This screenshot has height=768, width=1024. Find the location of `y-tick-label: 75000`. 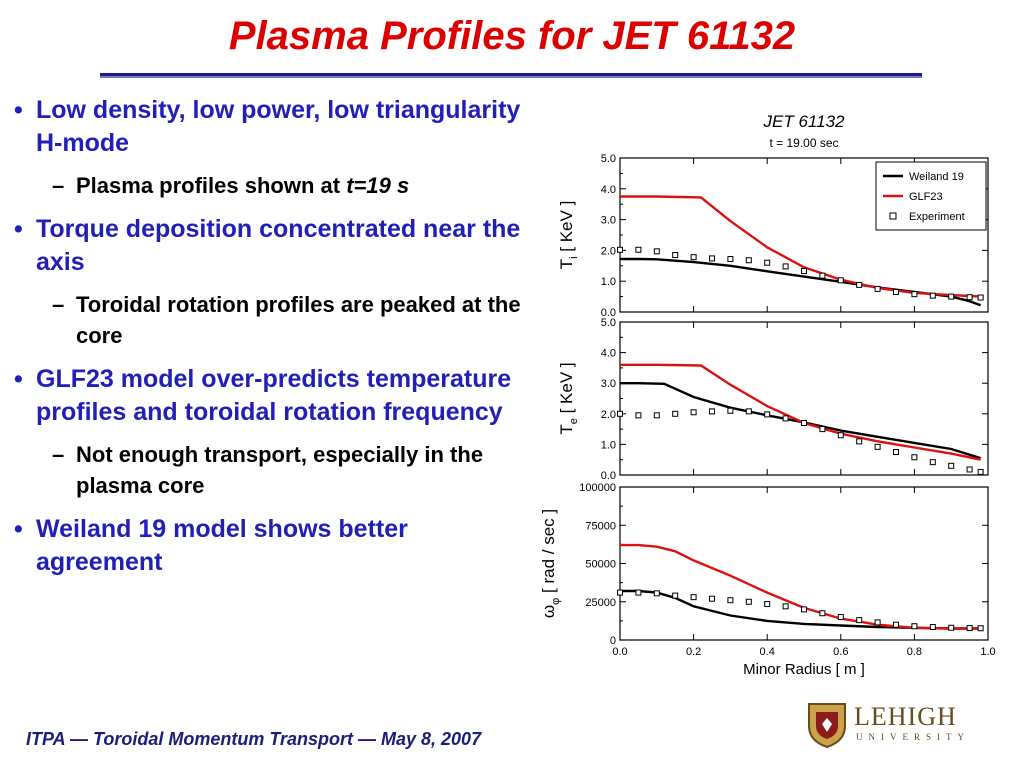

y-tick-label: 75000 is located at coordinates (600, 526).